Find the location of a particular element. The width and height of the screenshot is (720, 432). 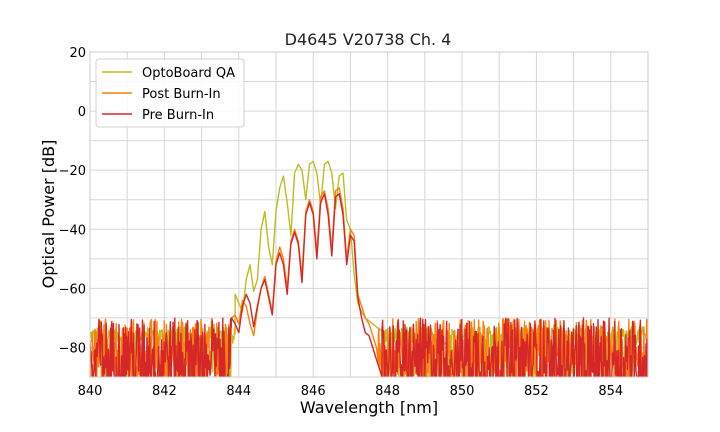

y-tick-label: 0 is located at coordinates (82, 112).